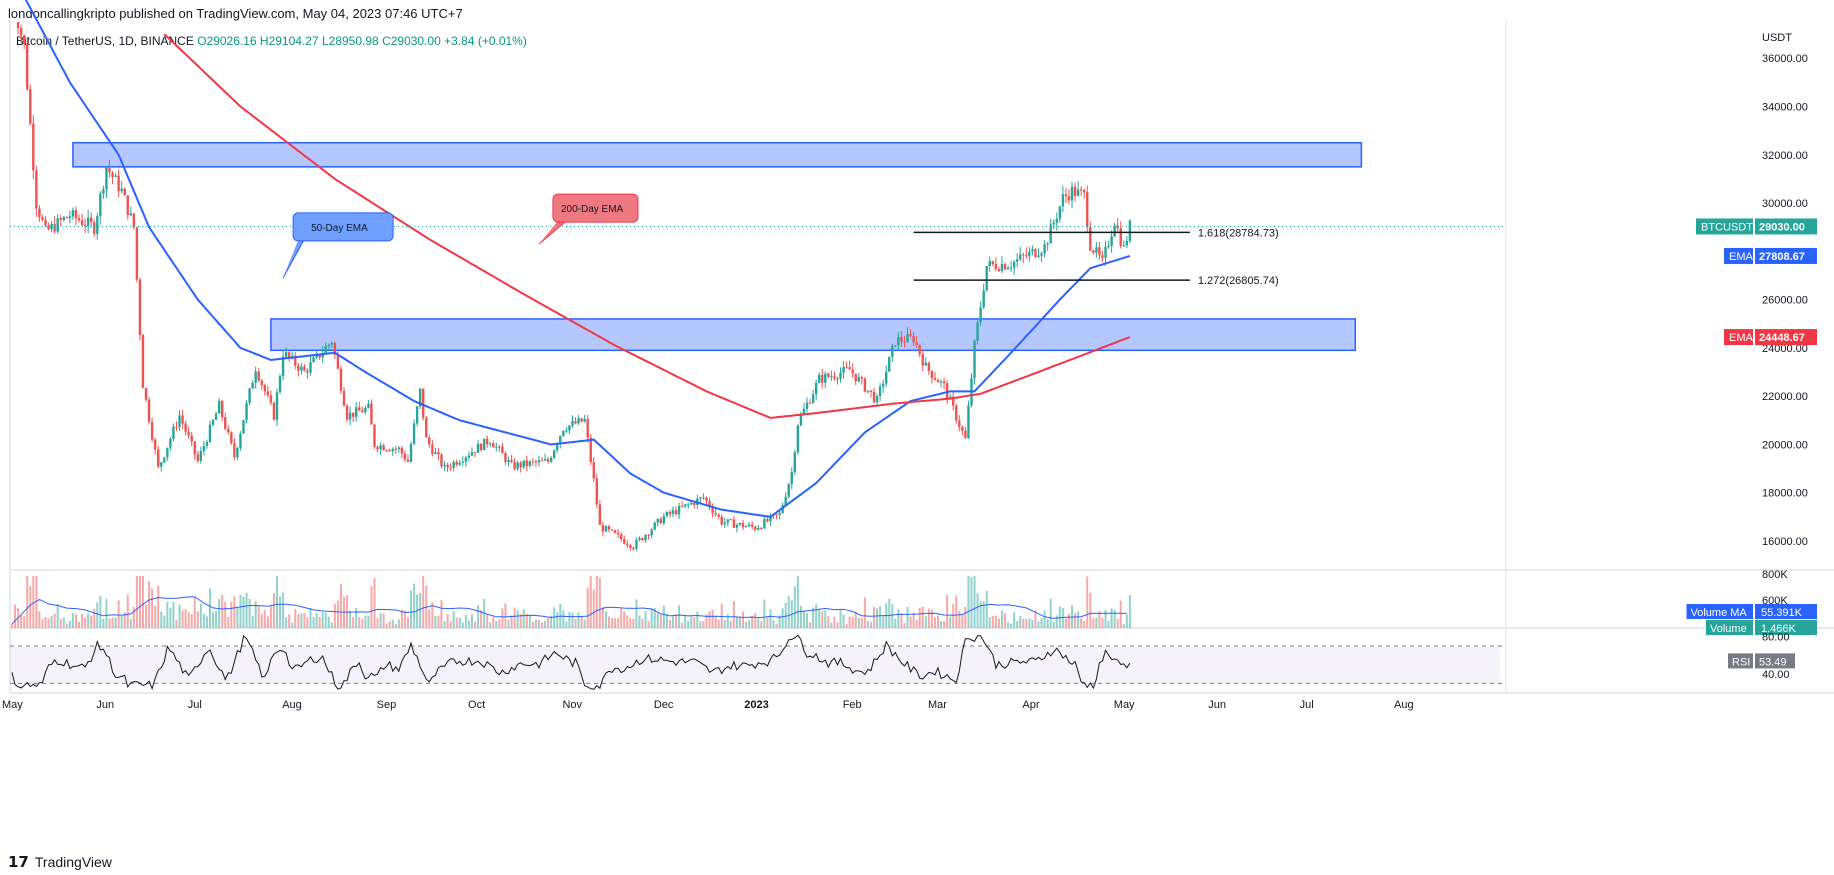 The width and height of the screenshot is (1834, 875). I want to click on resistance-zone, so click(813, 335).